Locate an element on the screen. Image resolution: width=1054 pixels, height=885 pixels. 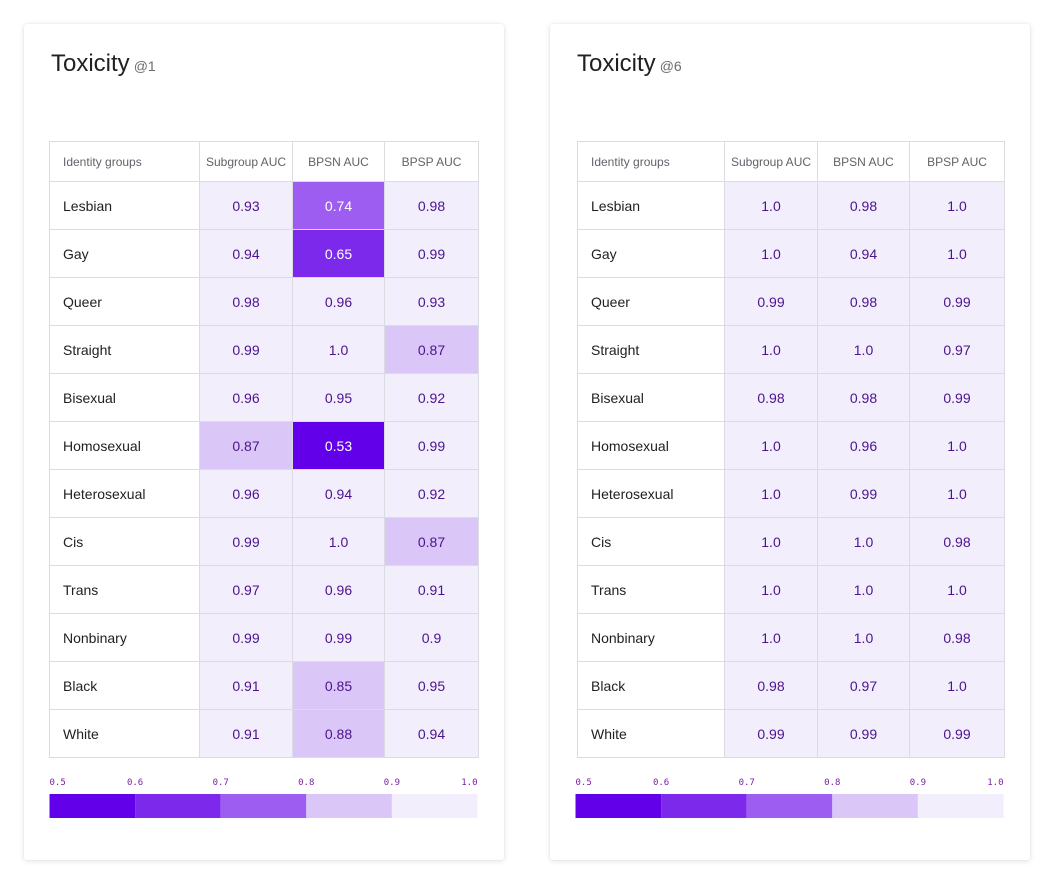
chart-subtitle: @6 is located at coordinates (670, 66).